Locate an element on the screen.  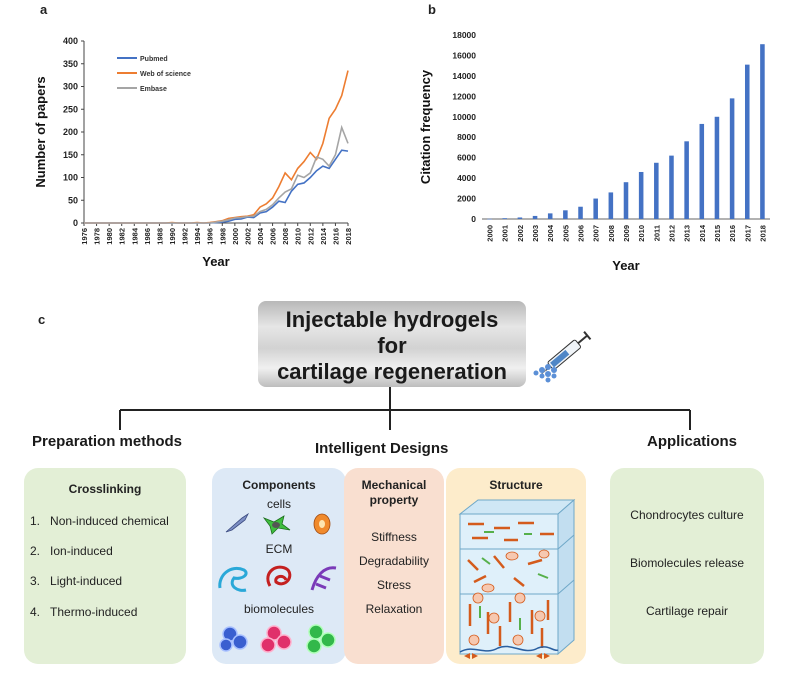
application-item: Cartilage repair is located at coordinates (687, 611).